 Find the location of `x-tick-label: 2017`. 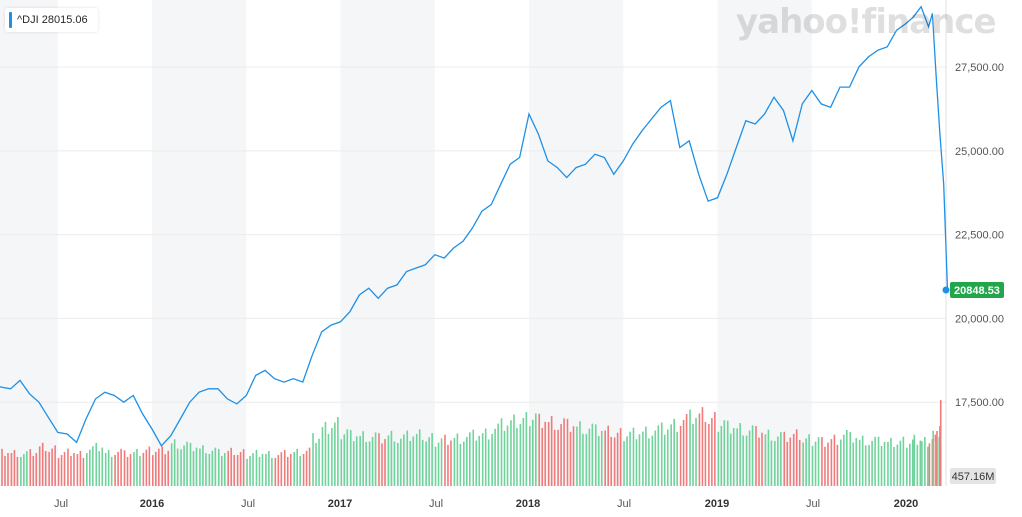

x-tick-label: 2017 is located at coordinates (340, 504).